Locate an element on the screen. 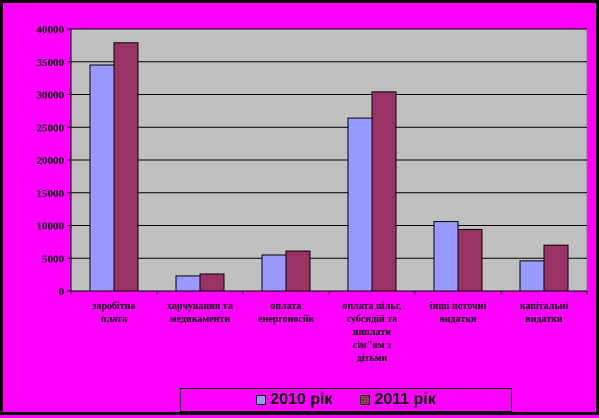  legend-swatch-2011 is located at coordinates (365, 400).